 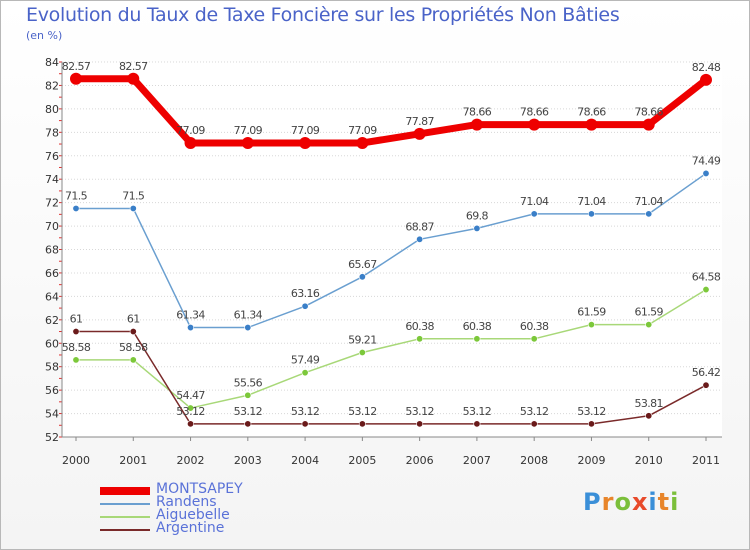 I want to click on y-tick-label: 84, so click(x=52, y=62).